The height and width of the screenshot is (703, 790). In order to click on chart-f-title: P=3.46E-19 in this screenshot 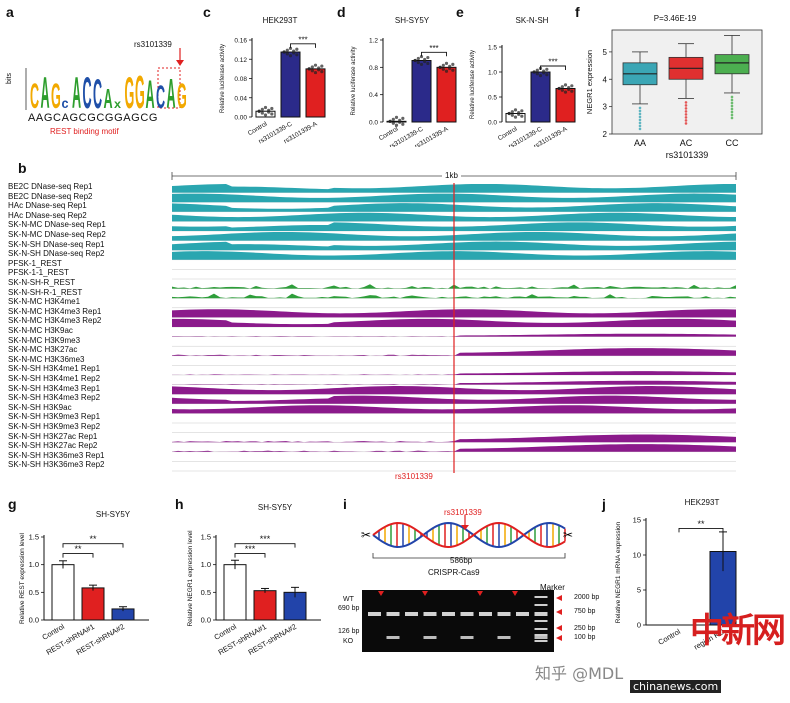, I will do `click(675, 18)`.